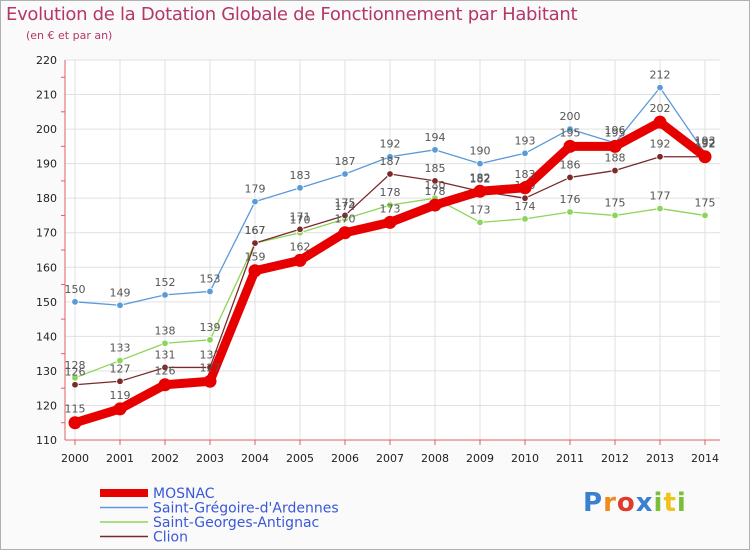 The height and width of the screenshot is (550, 750). Describe the element at coordinates (75, 458) in the screenshot. I see `x-tick-label: 2000` at that location.